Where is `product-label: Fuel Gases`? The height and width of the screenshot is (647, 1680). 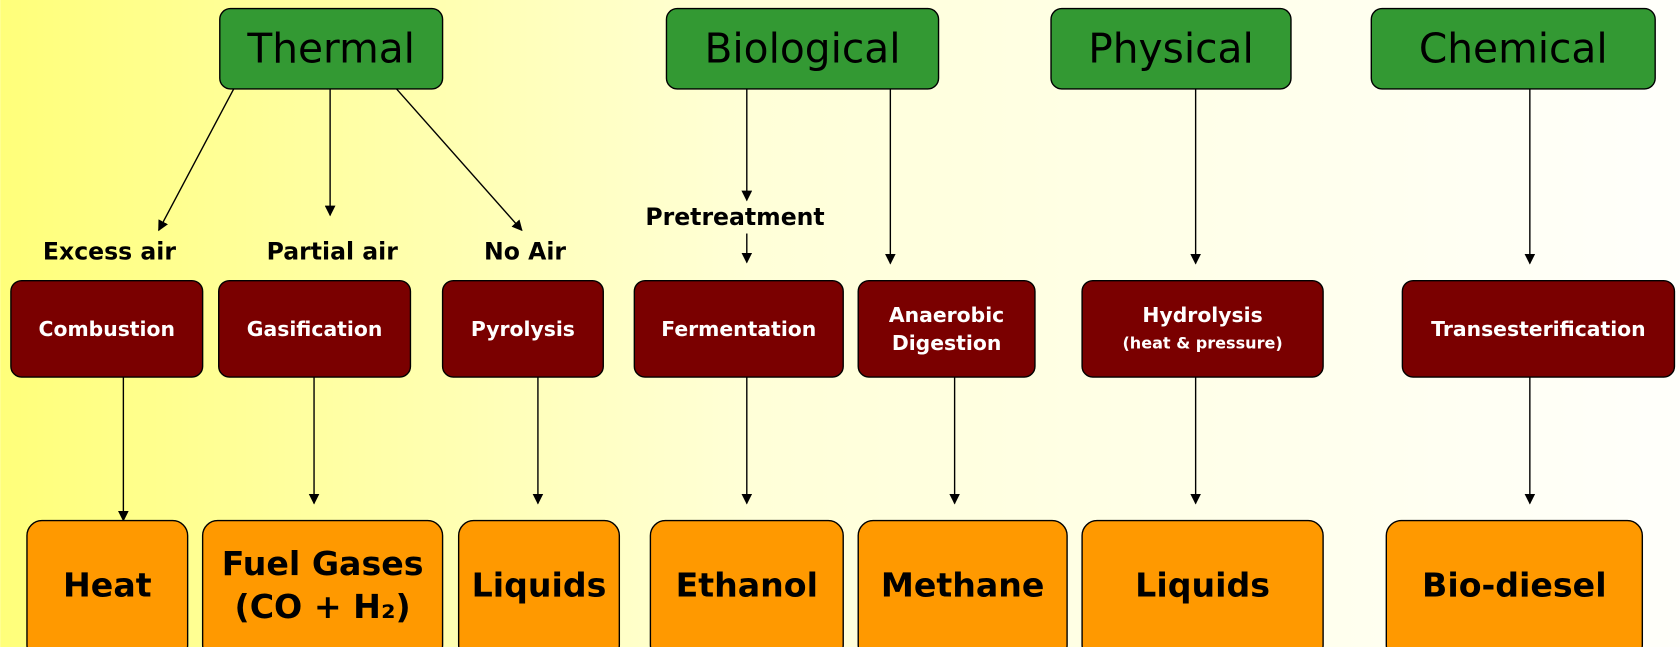
product-label: Fuel Gases is located at coordinates (323, 563).